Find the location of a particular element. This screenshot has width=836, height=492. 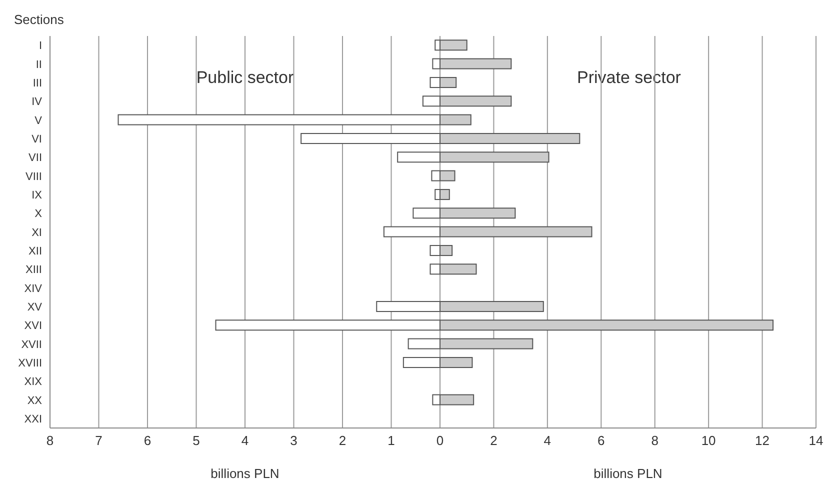

y-tick-label: II is located at coordinates (39, 64).